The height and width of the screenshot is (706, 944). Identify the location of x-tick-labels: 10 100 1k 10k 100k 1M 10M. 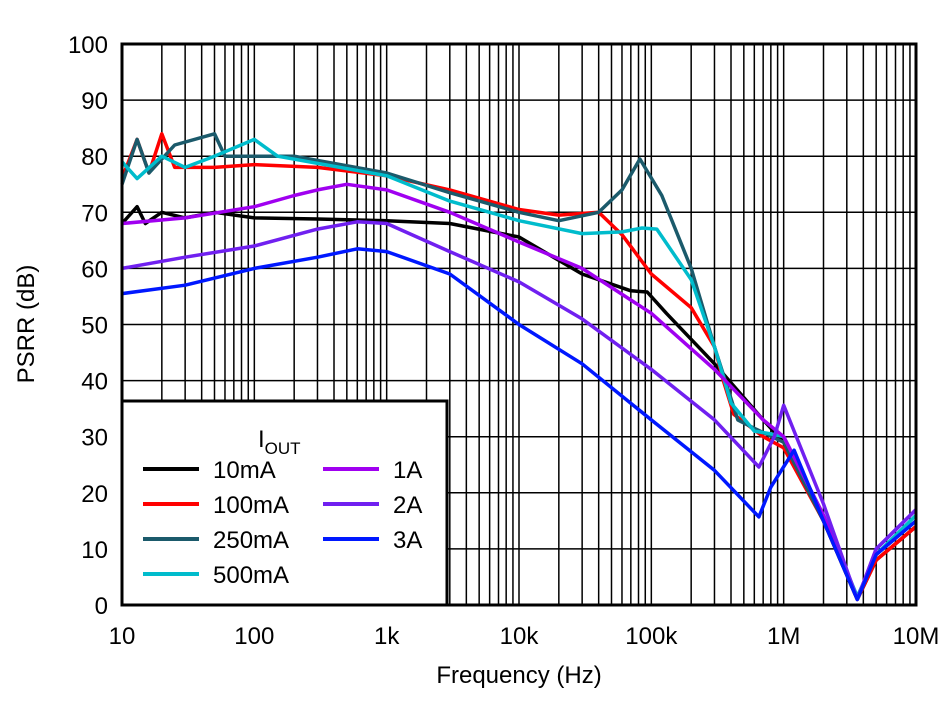
(524, 636).